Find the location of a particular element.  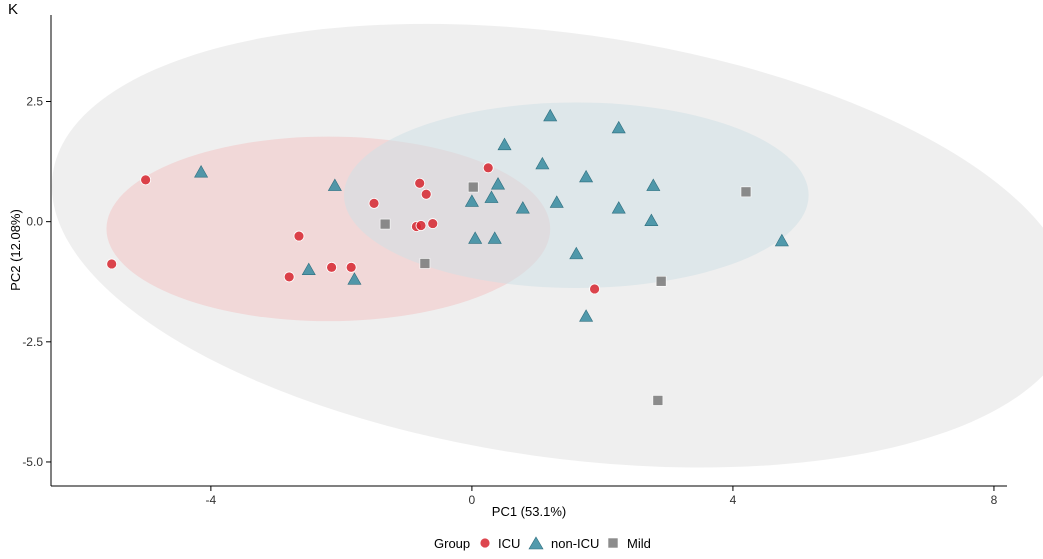

legend-mild-label: Mild is located at coordinates (639, 543).